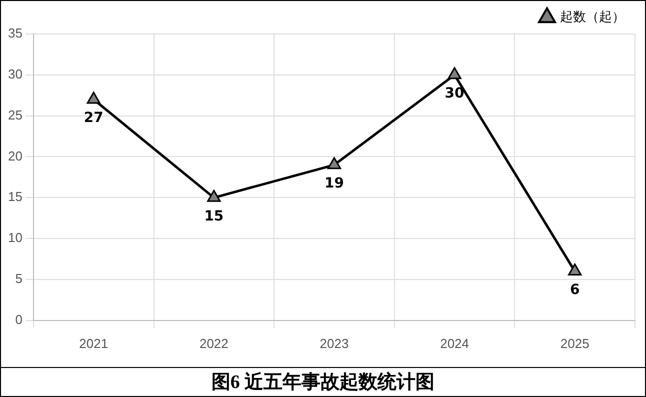 The image size is (646, 397). Describe the element at coordinates (575, 290) in the screenshot. I see `data-label: 6` at that location.